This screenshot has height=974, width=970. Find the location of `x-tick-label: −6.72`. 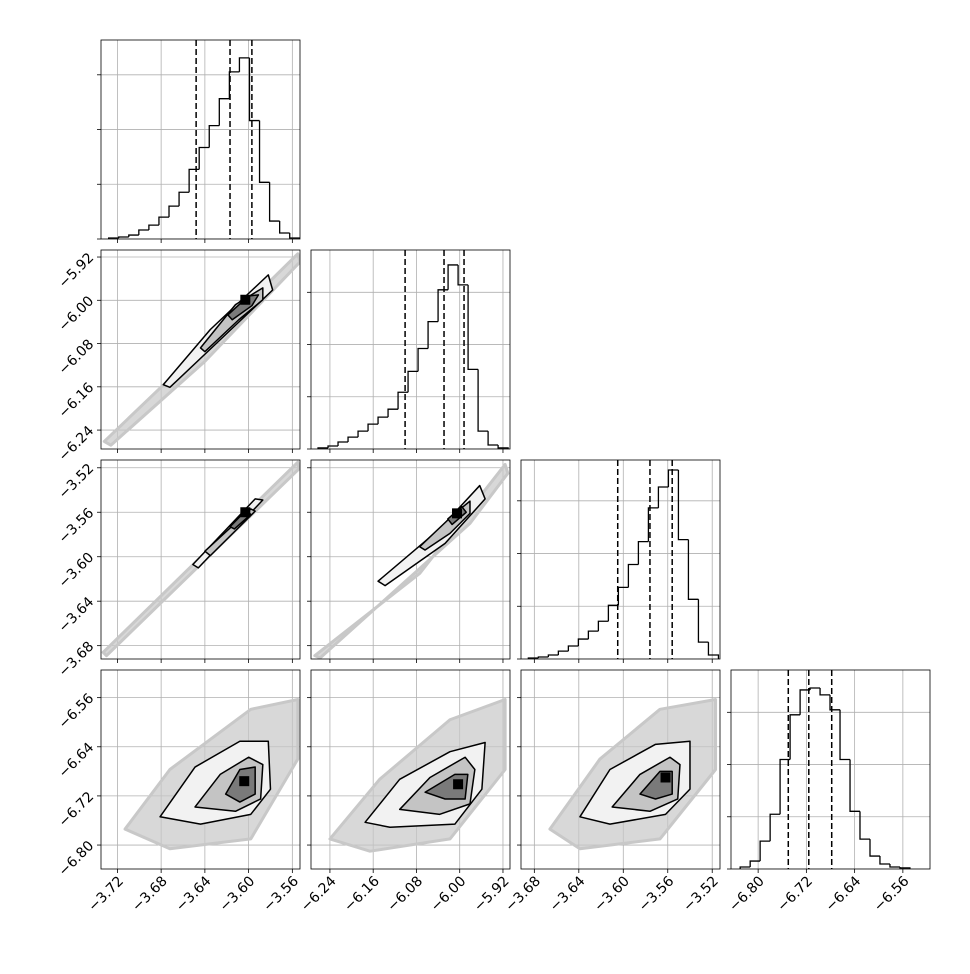

x-tick-label: −6.72 is located at coordinates (795, 894).